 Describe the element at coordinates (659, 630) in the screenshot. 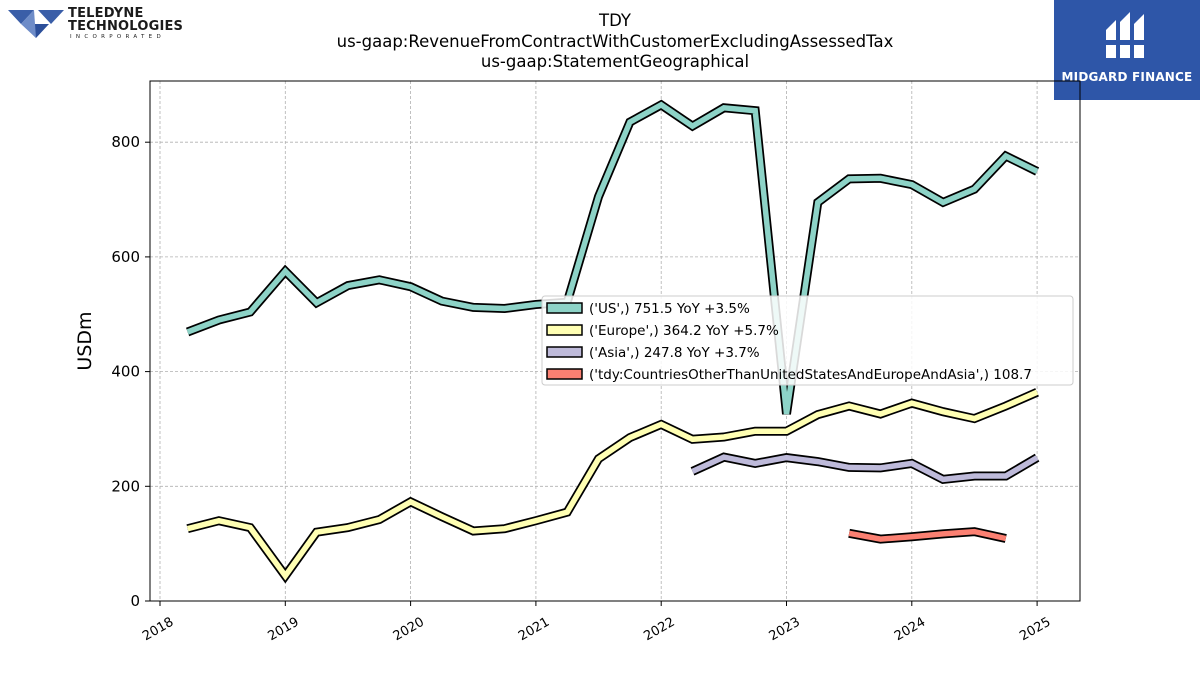

I see `x-tick-label: 2022` at that location.